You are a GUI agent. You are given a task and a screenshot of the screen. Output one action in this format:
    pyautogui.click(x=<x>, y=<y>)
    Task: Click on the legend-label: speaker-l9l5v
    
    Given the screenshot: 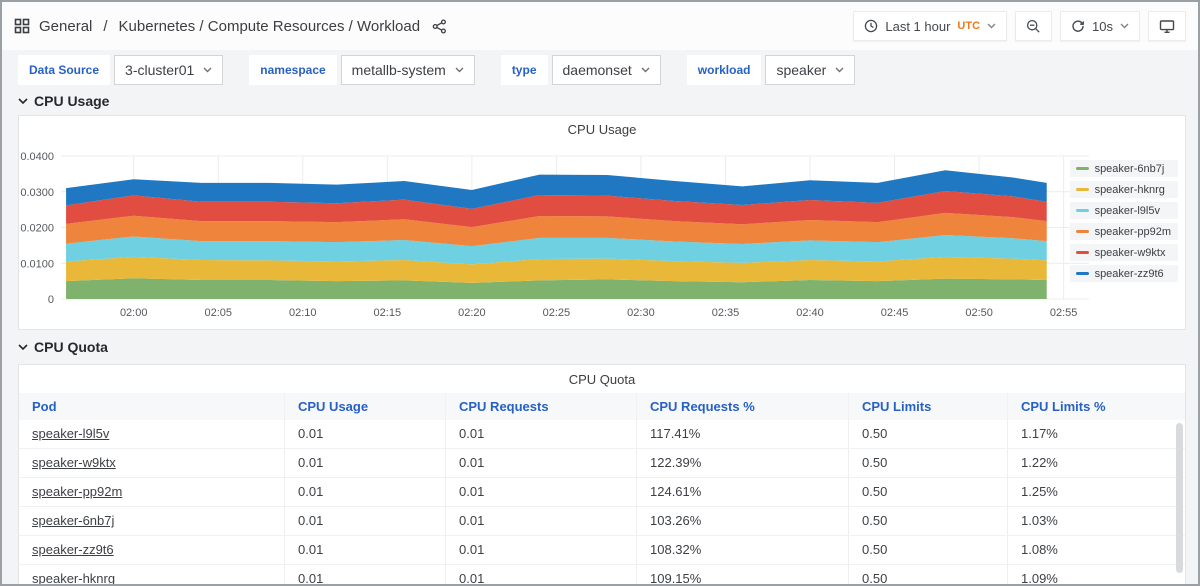 What is the action you would take?
    pyautogui.click(x=1127, y=210)
    